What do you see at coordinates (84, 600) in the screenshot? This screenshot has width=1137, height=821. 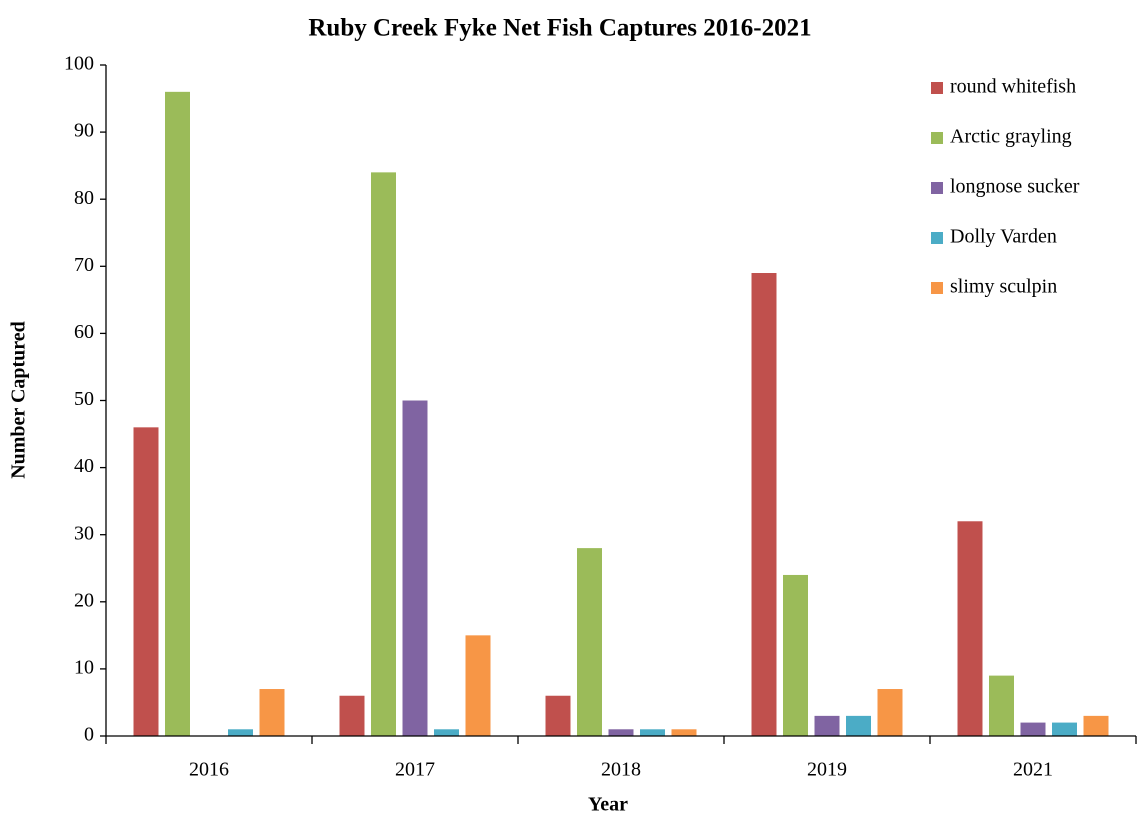 I see `y-tick-label: 20` at bounding box center [84, 600].